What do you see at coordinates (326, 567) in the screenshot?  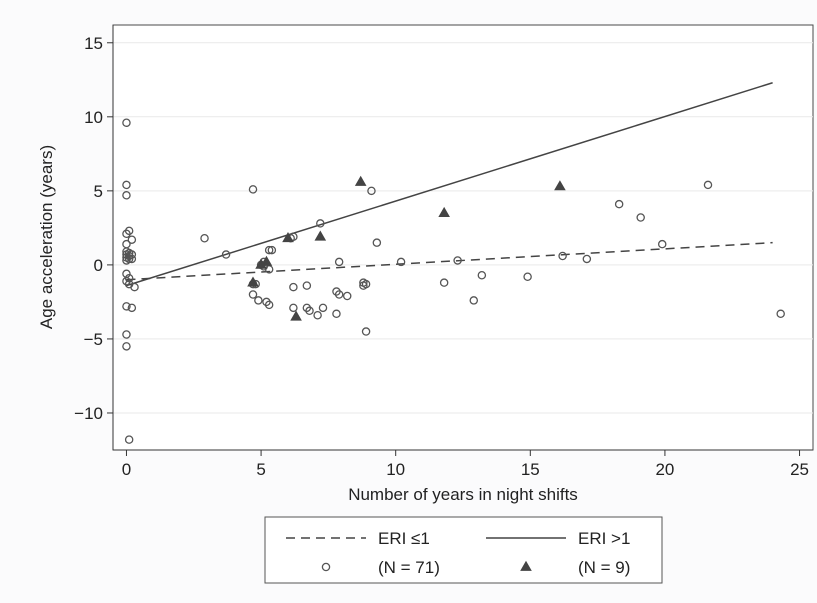 I see `legend-circle-marker` at bounding box center [326, 567].